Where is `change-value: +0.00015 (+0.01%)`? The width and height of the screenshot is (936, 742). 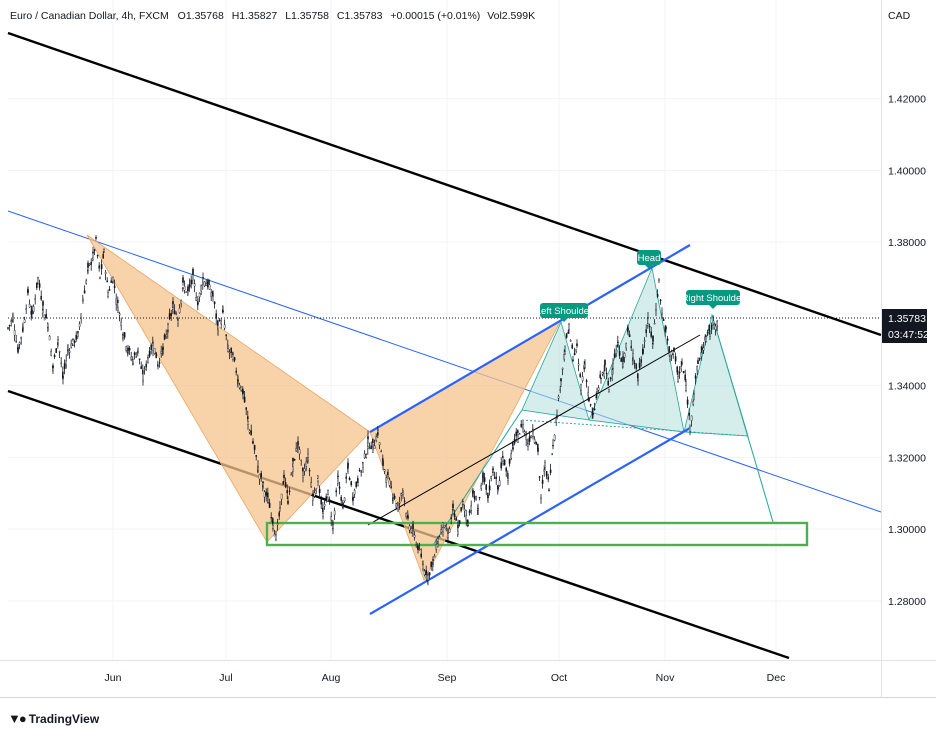 change-value: +0.00015 (+0.01%) is located at coordinates (435, 16).